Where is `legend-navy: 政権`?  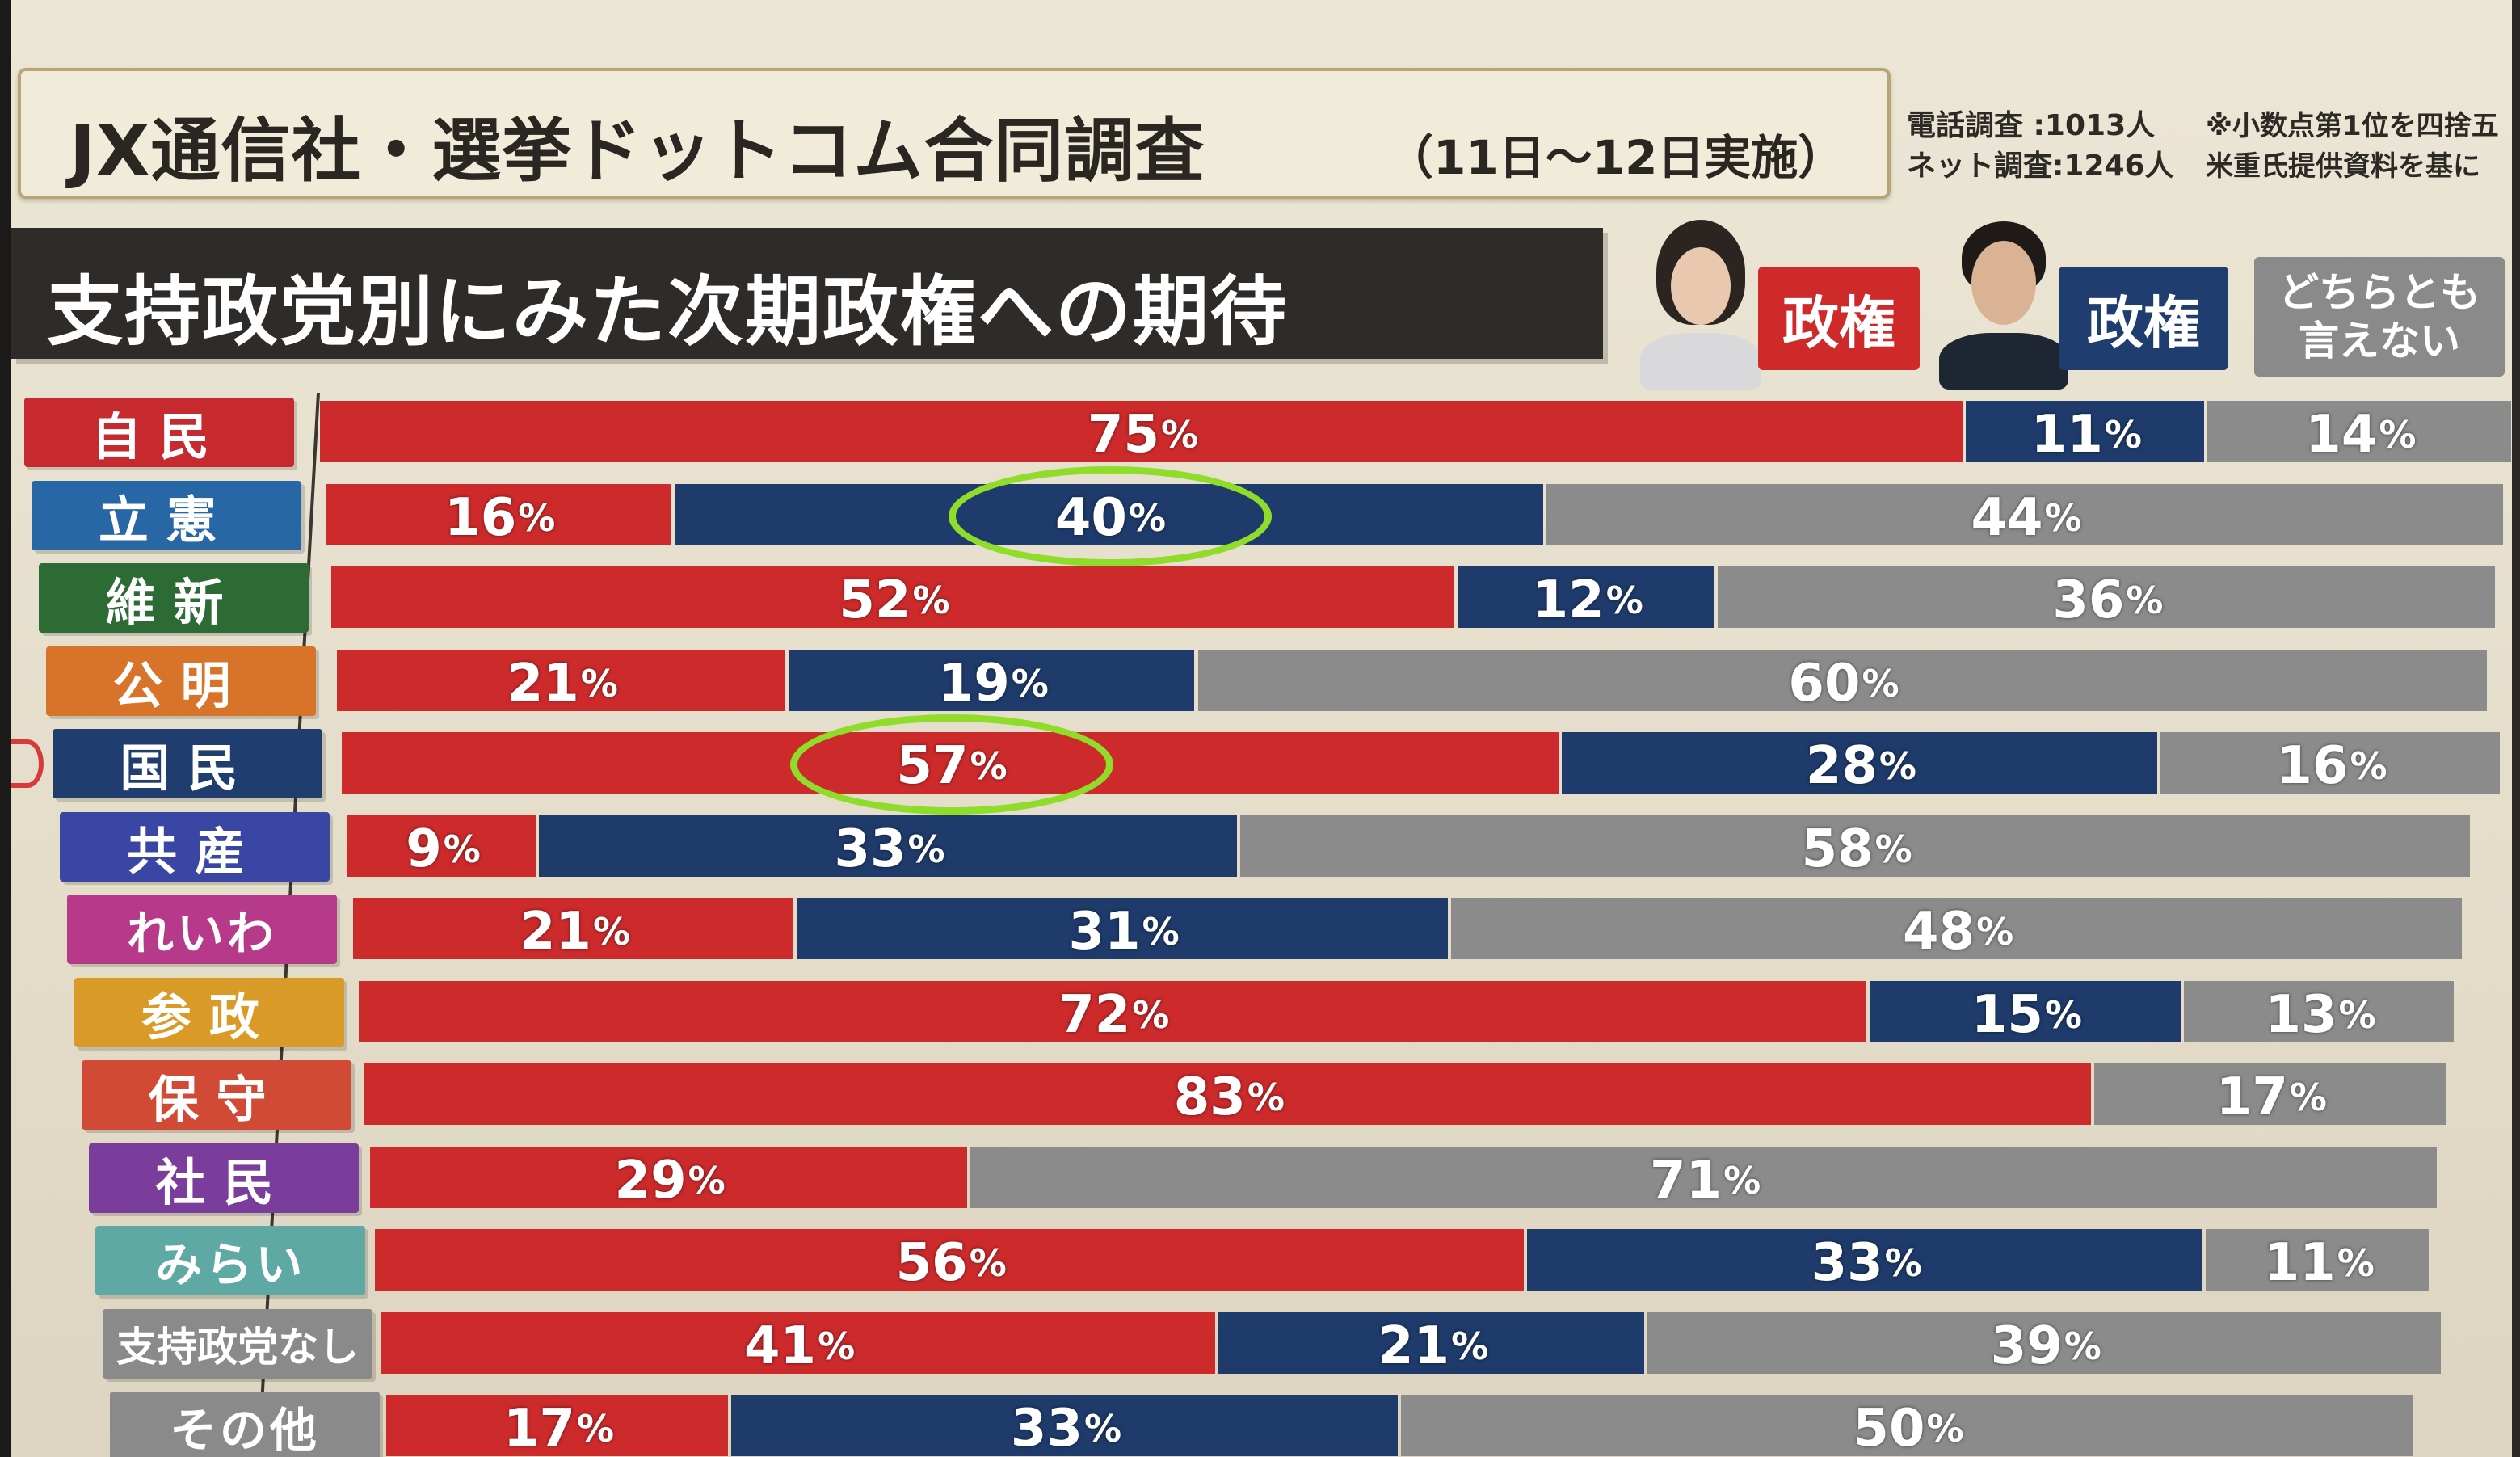 legend-navy: 政権 is located at coordinates (2143, 318).